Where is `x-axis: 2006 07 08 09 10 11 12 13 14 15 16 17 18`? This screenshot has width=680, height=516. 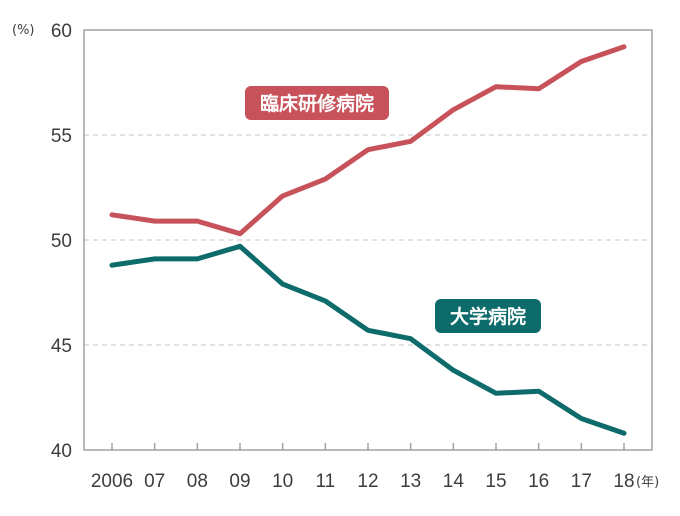 x-axis: 2006 07 08 09 10 11 12 13 14 15 16 17 18 is located at coordinates (363, 467).